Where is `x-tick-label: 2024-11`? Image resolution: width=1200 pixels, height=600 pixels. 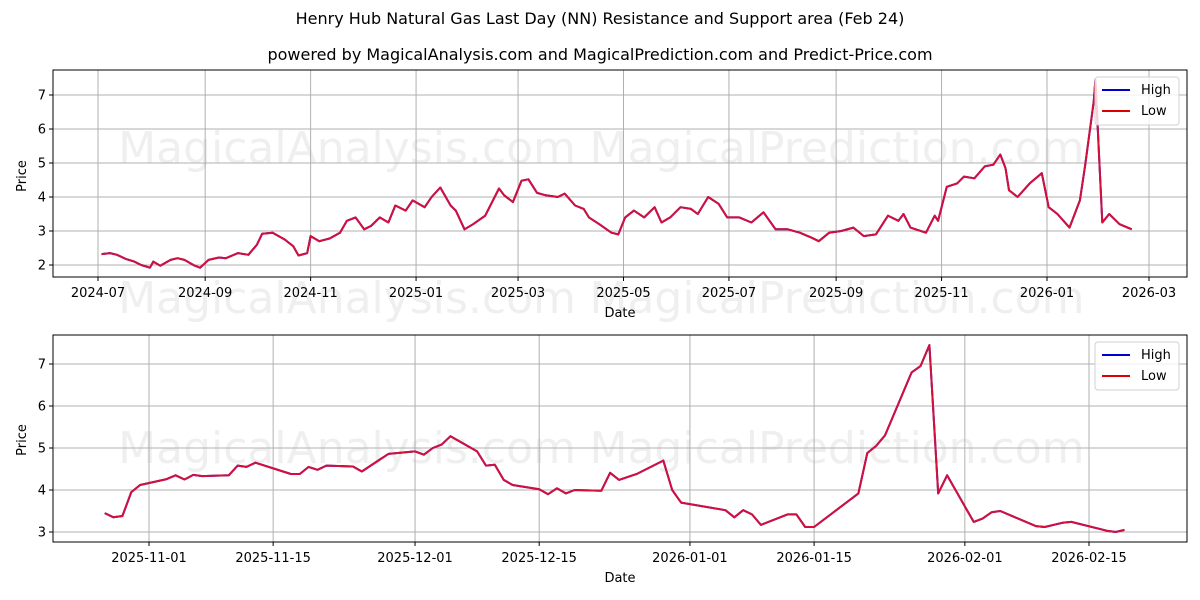 x-tick-label: 2024-11 is located at coordinates (310, 293).